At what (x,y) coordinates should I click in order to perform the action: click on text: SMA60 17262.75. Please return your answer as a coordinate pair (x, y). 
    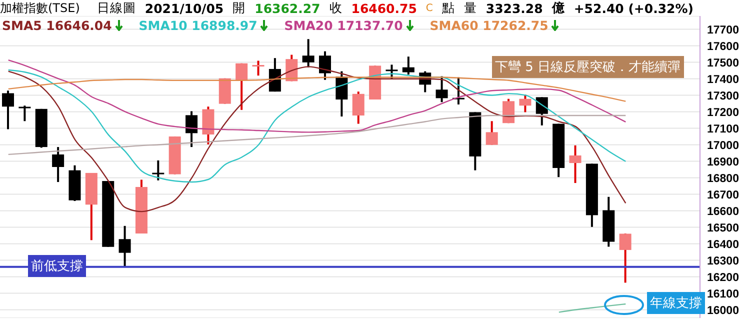
    Looking at the image, I should click on (490, 25).